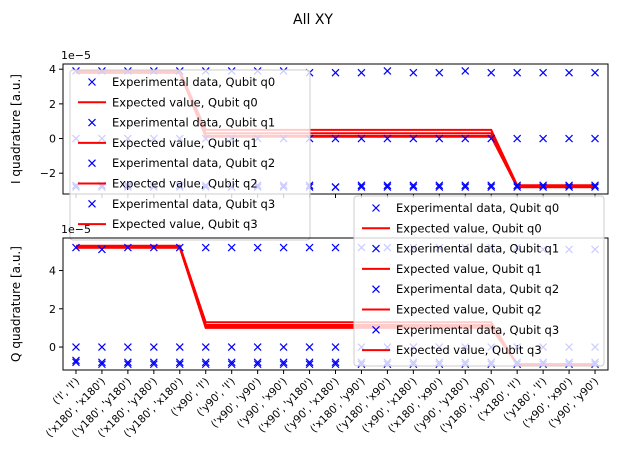 The image size is (627, 475). Describe the element at coordinates (52, 104) in the screenshot. I see `y-tick-label-0-2: 2` at that location.